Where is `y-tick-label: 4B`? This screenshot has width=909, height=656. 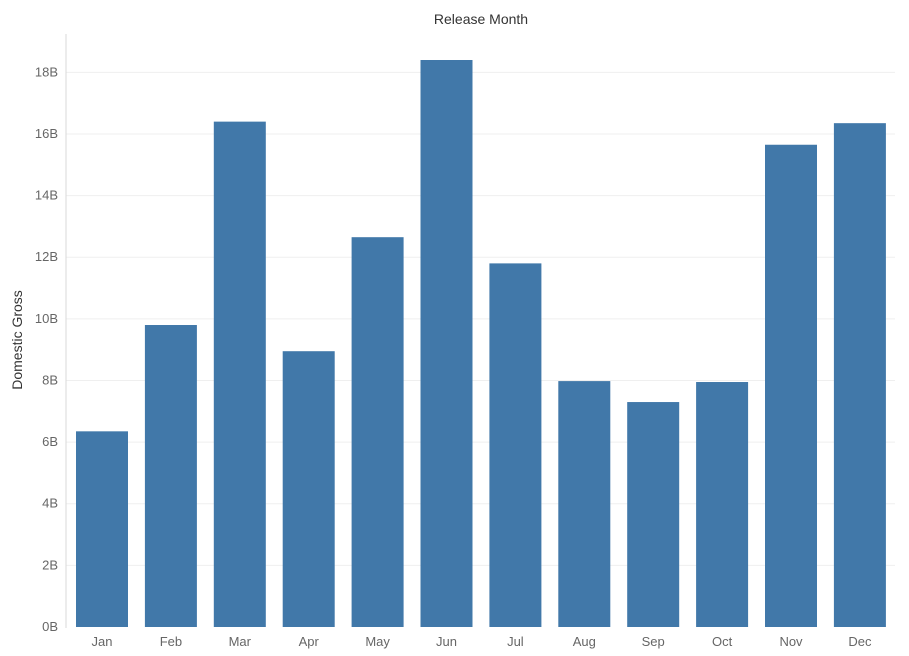
y-tick-label: 4B is located at coordinates (50, 503).